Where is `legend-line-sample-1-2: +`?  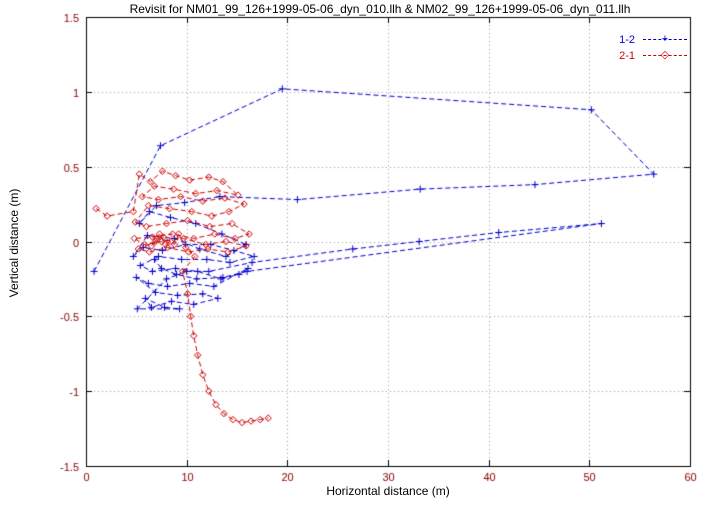
legend-line-sample-1-2: + is located at coordinates (665, 40).